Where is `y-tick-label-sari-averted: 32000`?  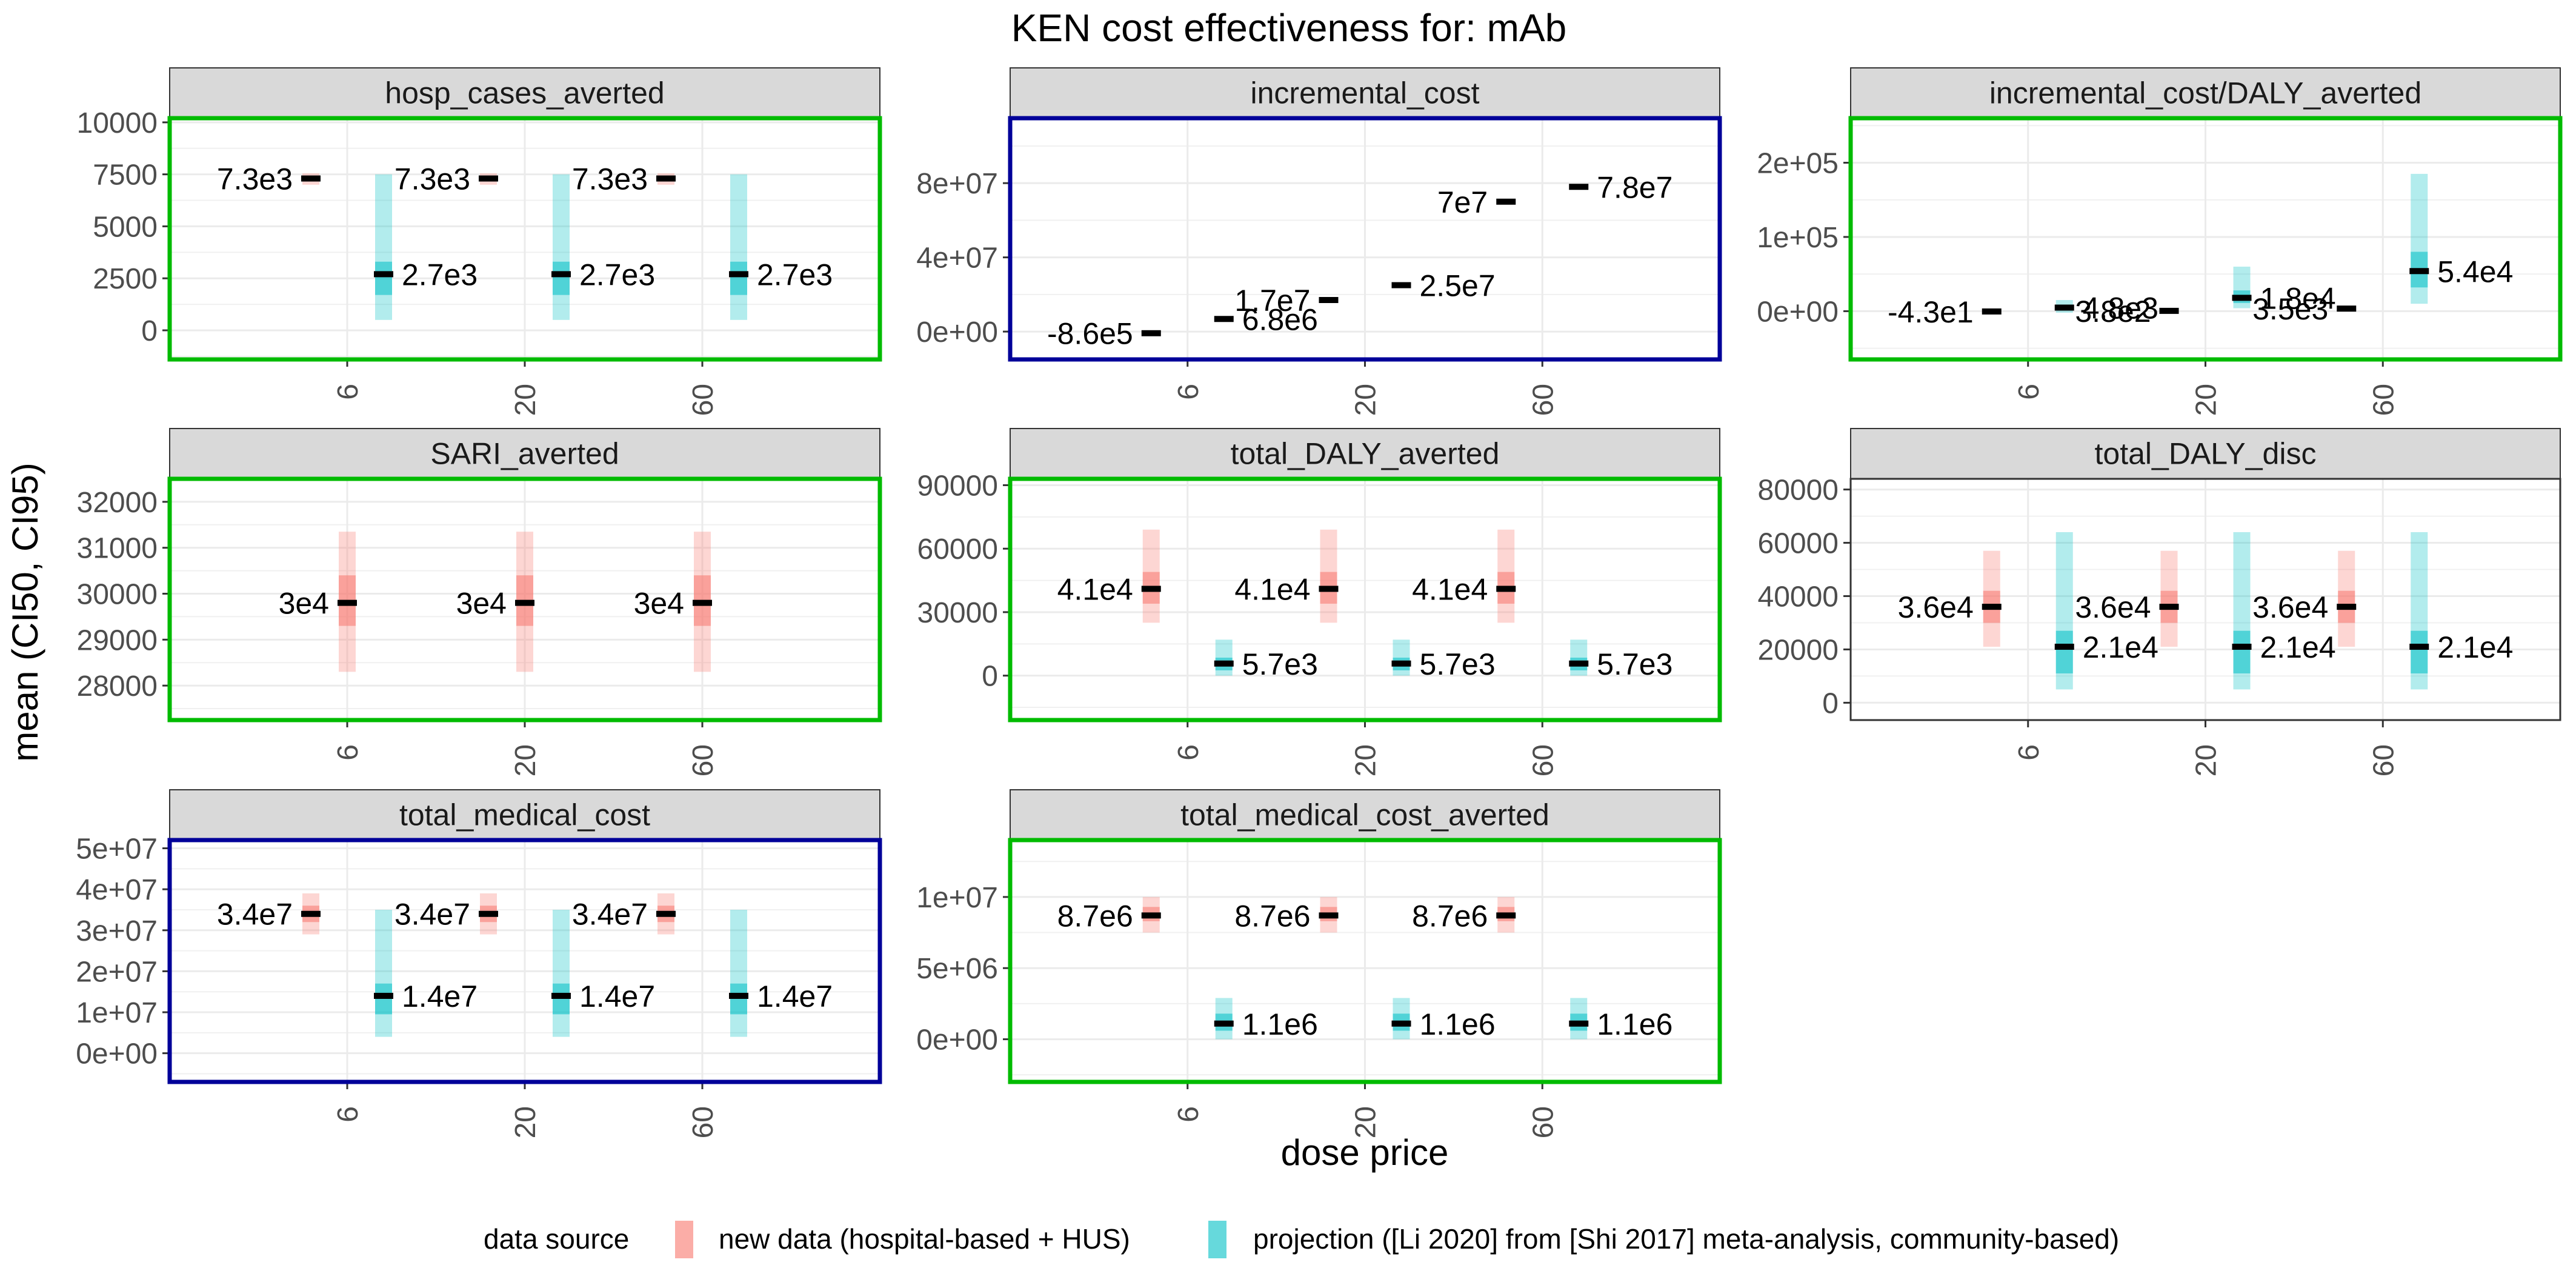 y-tick-label-sari-averted: 32000 is located at coordinates (117, 503).